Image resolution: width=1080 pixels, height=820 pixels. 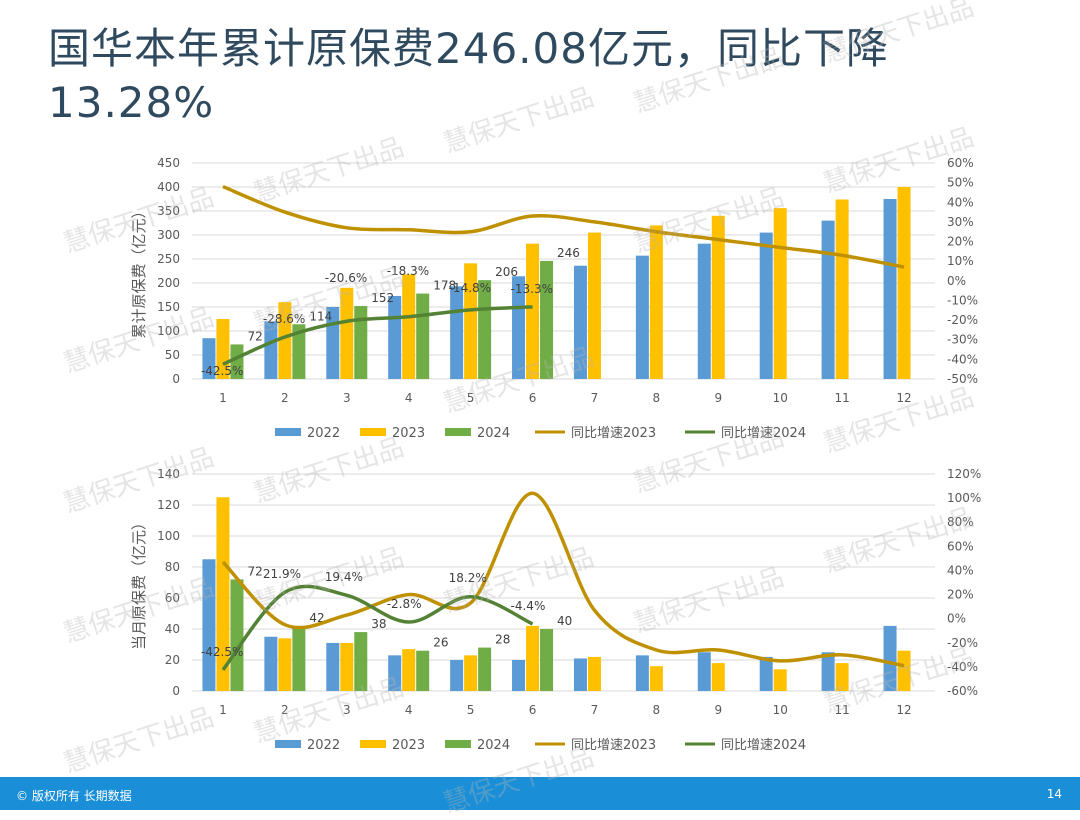 What do you see at coordinates (718, 710) in the screenshot?
I see `x-tick-label: 9` at bounding box center [718, 710].